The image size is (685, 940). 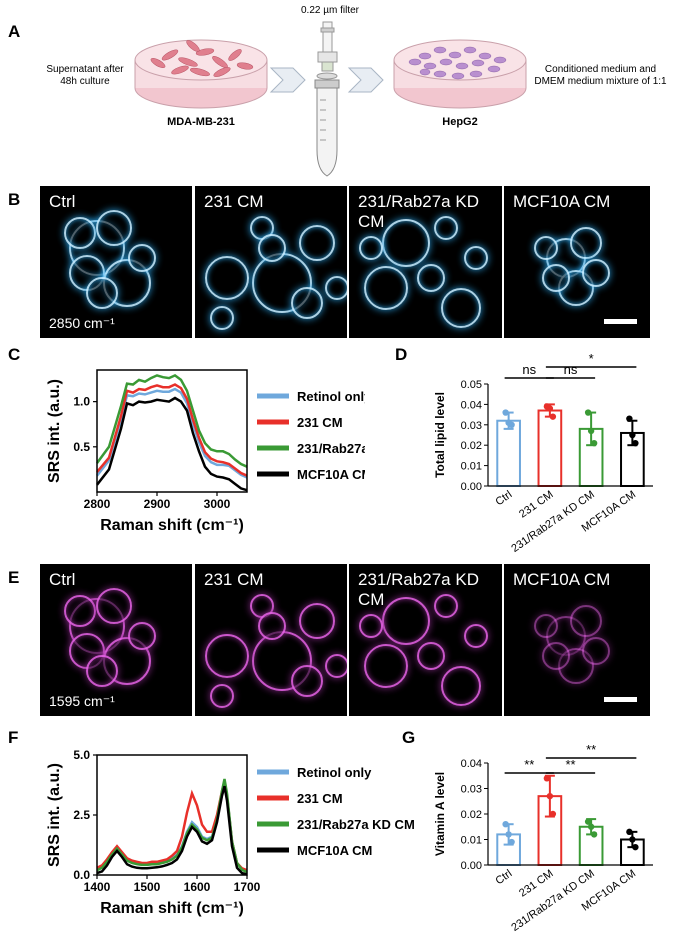 What do you see at coordinates (271, 262) in the screenshot?
I see `srs-2850-image-2: 231 CM` at bounding box center [271, 262].